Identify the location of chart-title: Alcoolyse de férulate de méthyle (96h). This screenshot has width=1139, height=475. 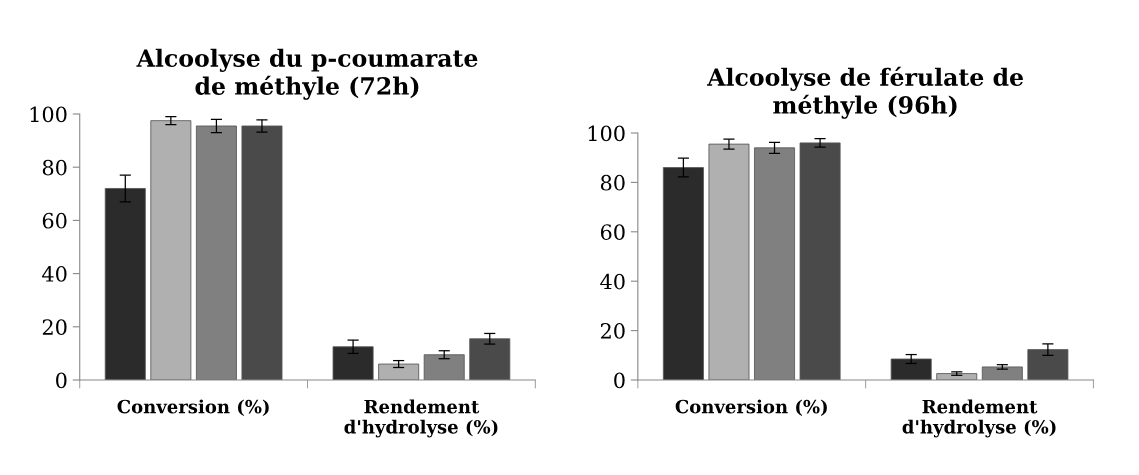
(865, 92).